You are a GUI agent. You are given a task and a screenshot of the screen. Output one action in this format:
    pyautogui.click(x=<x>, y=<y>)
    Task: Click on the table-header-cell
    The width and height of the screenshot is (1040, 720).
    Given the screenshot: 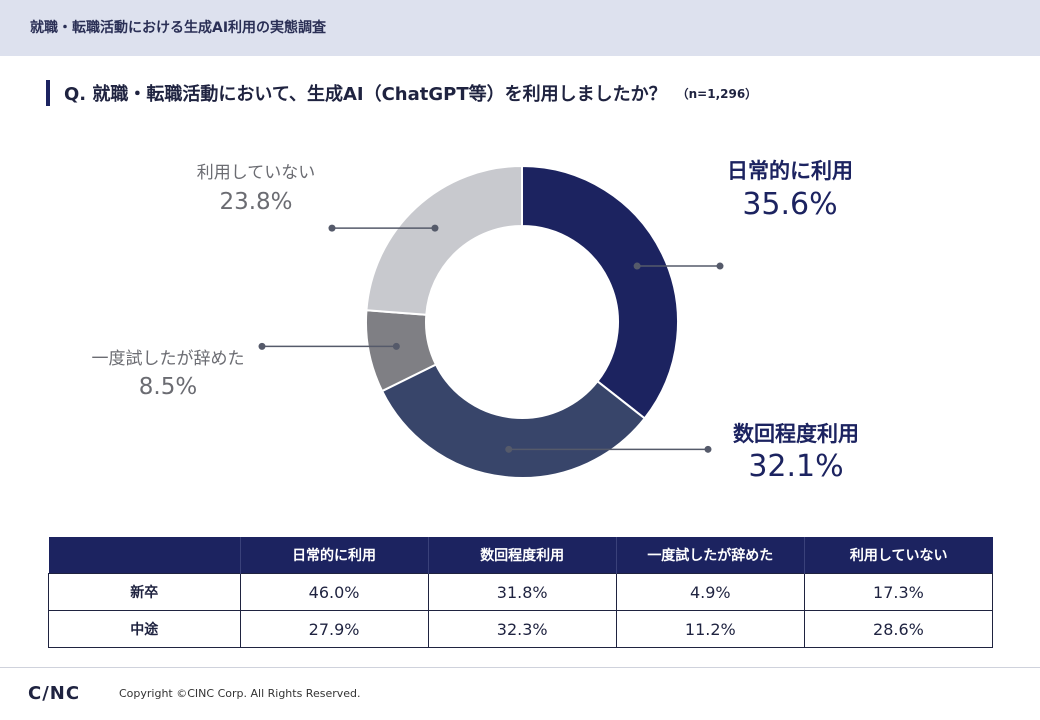 What is the action you would take?
    pyautogui.click(x=144, y=555)
    